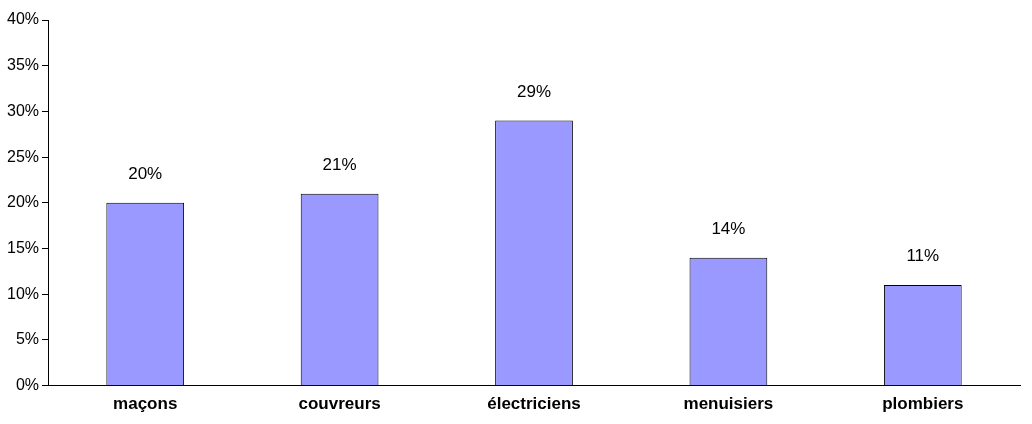 The height and width of the screenshot is (424, 1032). Describe the element at coordinates (923, 256) in the screenshot. I see `data-label: 11%` at that location.